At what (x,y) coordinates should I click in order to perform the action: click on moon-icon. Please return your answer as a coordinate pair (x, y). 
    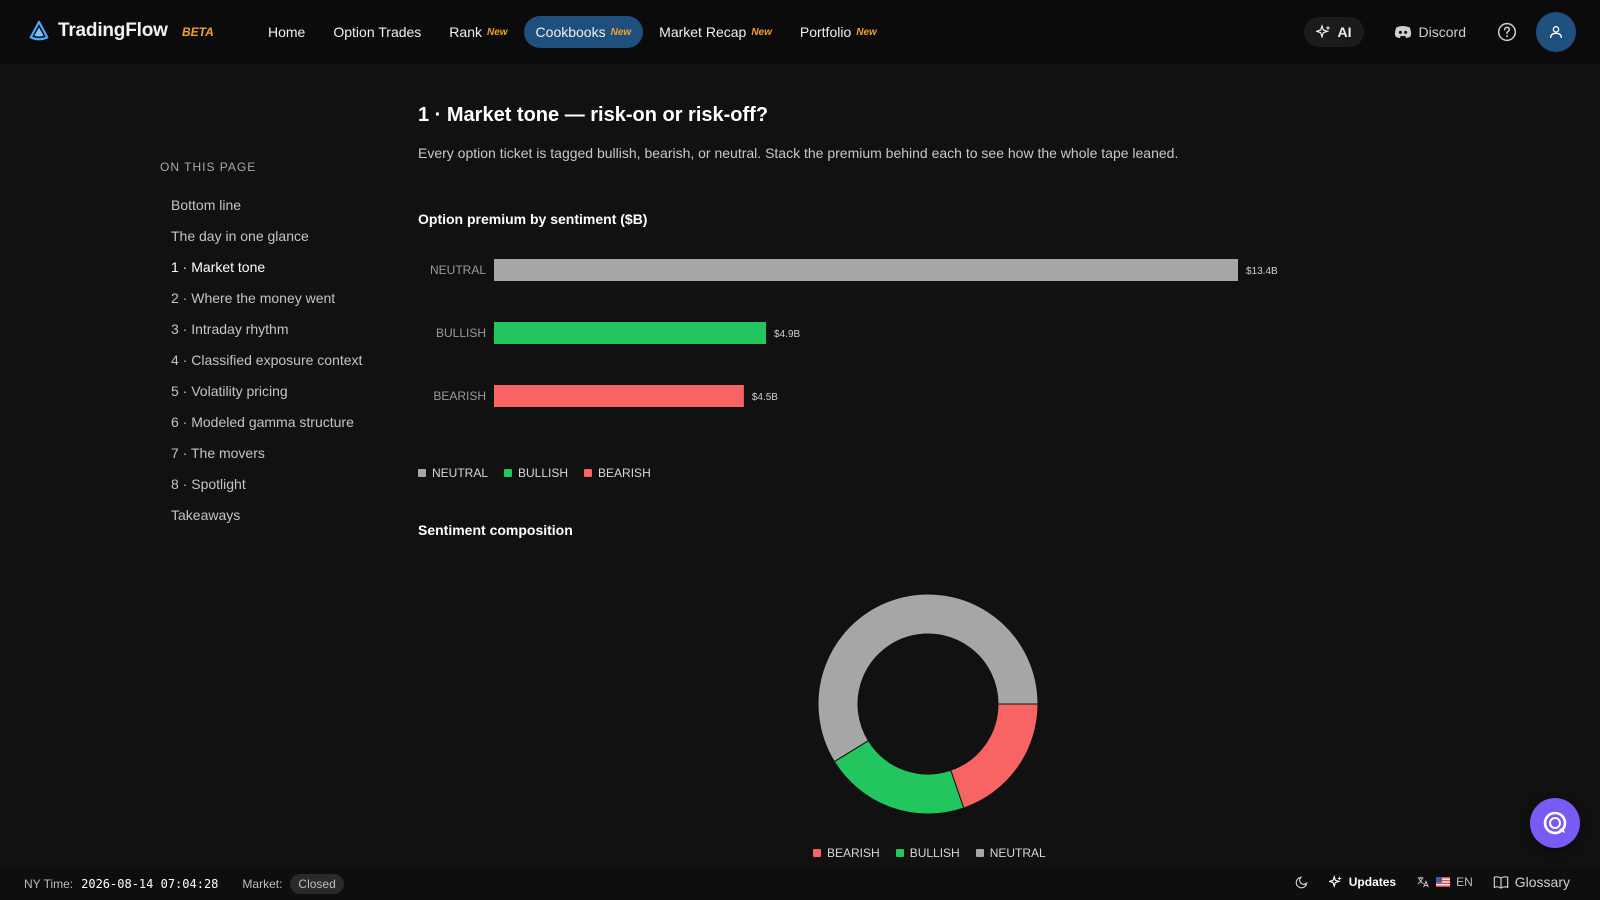
    Looking at the image, I should click on (1301, 882).